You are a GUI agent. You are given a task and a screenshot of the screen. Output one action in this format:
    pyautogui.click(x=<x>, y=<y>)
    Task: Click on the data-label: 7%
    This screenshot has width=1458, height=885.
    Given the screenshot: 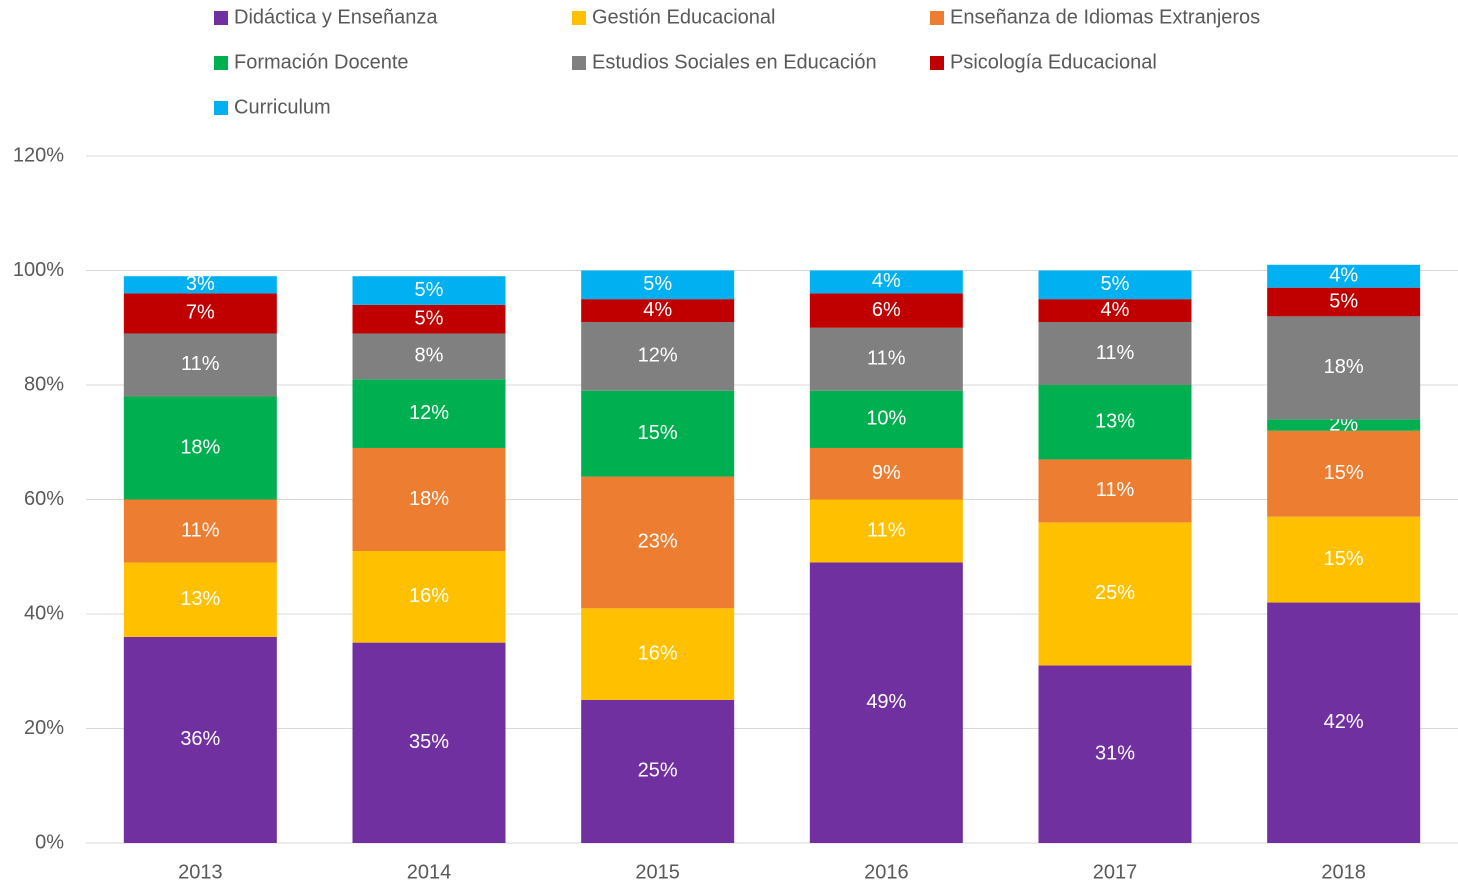 What is the action you would take?
    pyautogui.click(x=200, y=313)
    